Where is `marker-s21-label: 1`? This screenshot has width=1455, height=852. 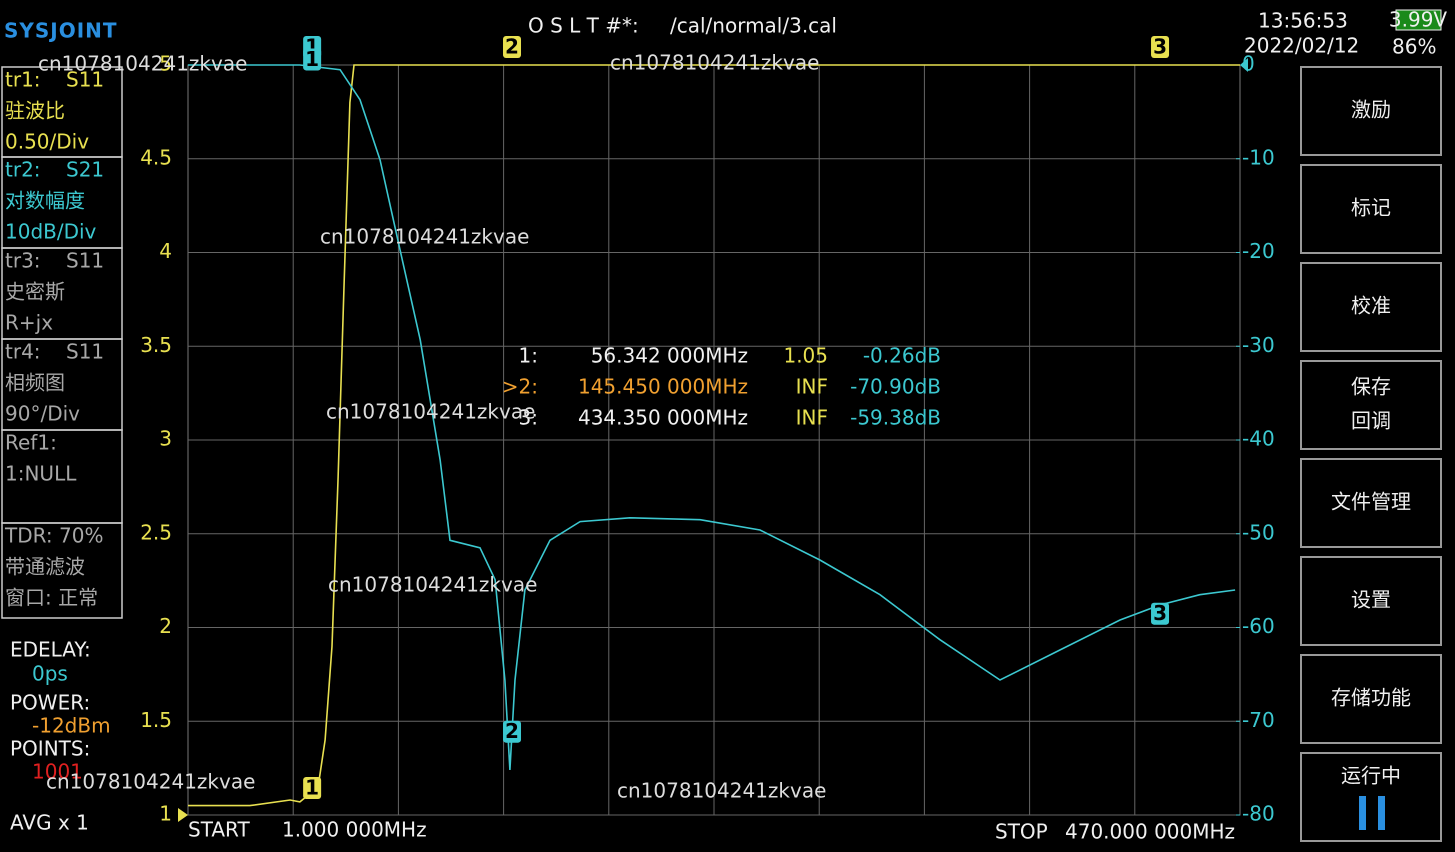 marker-s21-label: 1 is located at coordinates (312, 59).